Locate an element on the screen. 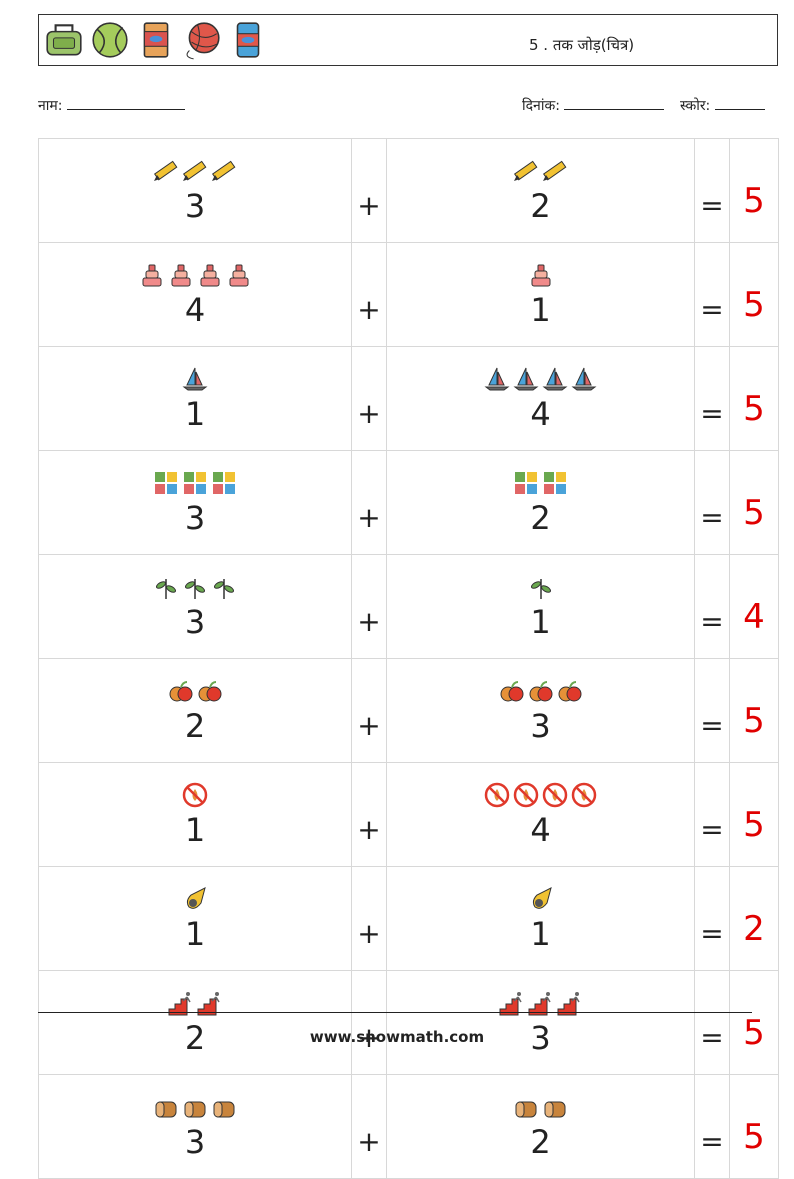 The image size is (794, 1179). fish-food-packet-icon is located at coordinates (156, 42).